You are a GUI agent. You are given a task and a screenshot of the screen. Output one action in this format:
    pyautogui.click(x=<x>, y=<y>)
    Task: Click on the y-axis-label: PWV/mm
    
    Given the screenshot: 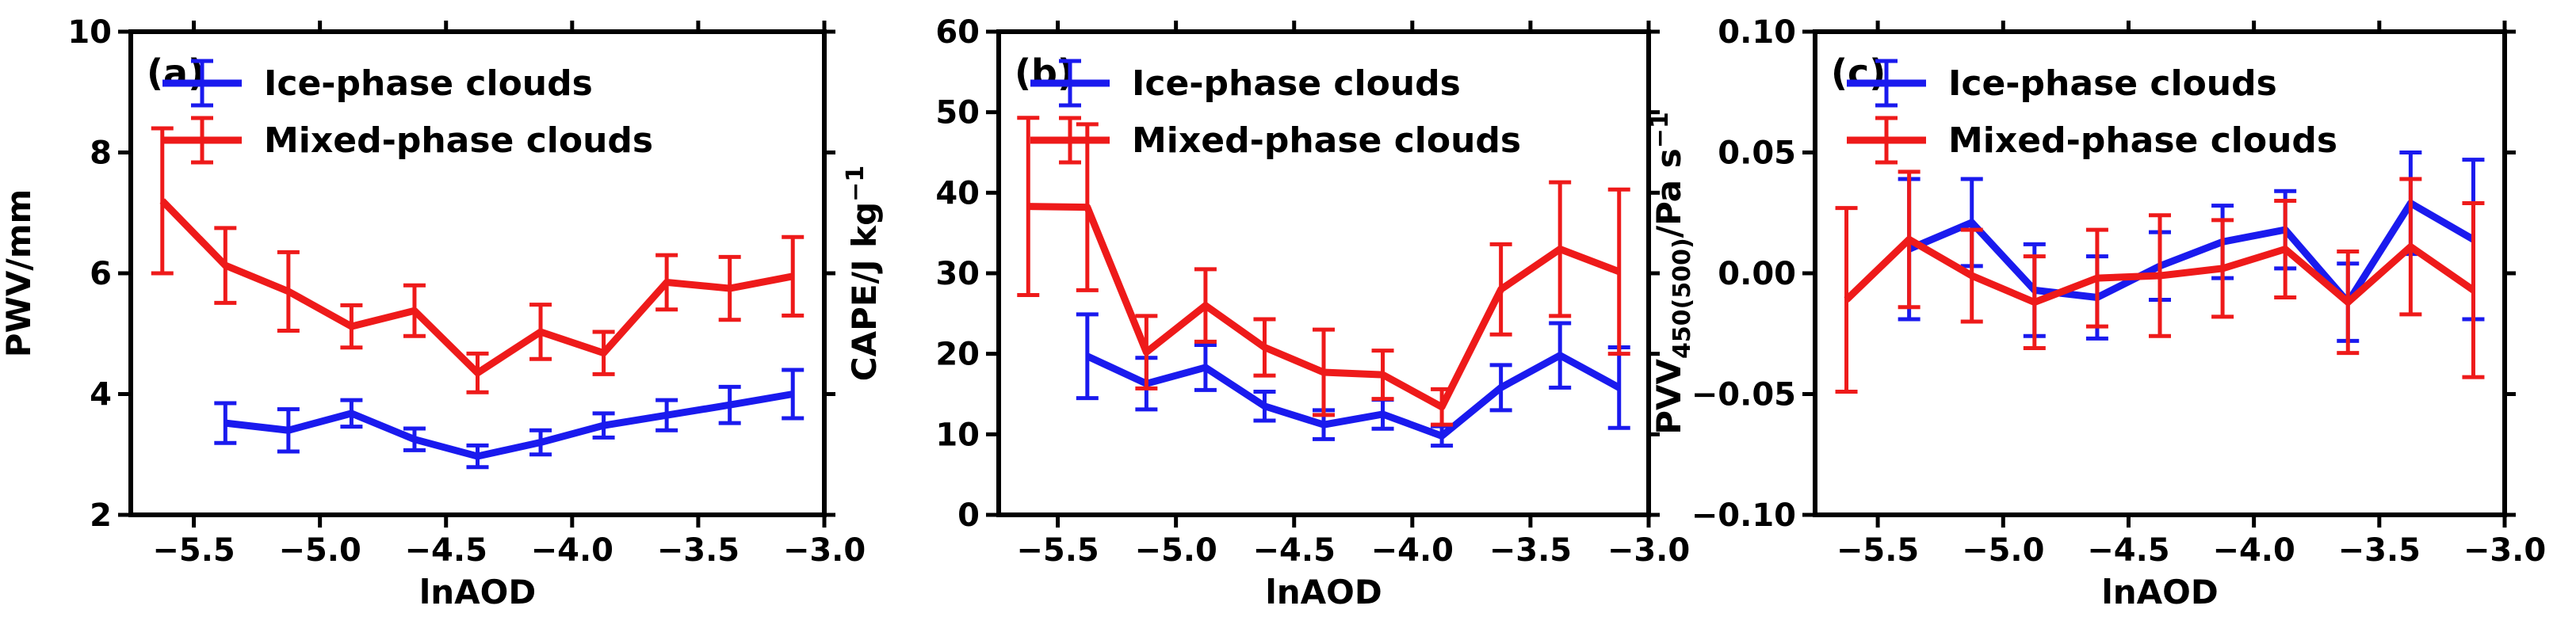 What is the action you would take?
    pyautogui.click(x=19, y=273)
    